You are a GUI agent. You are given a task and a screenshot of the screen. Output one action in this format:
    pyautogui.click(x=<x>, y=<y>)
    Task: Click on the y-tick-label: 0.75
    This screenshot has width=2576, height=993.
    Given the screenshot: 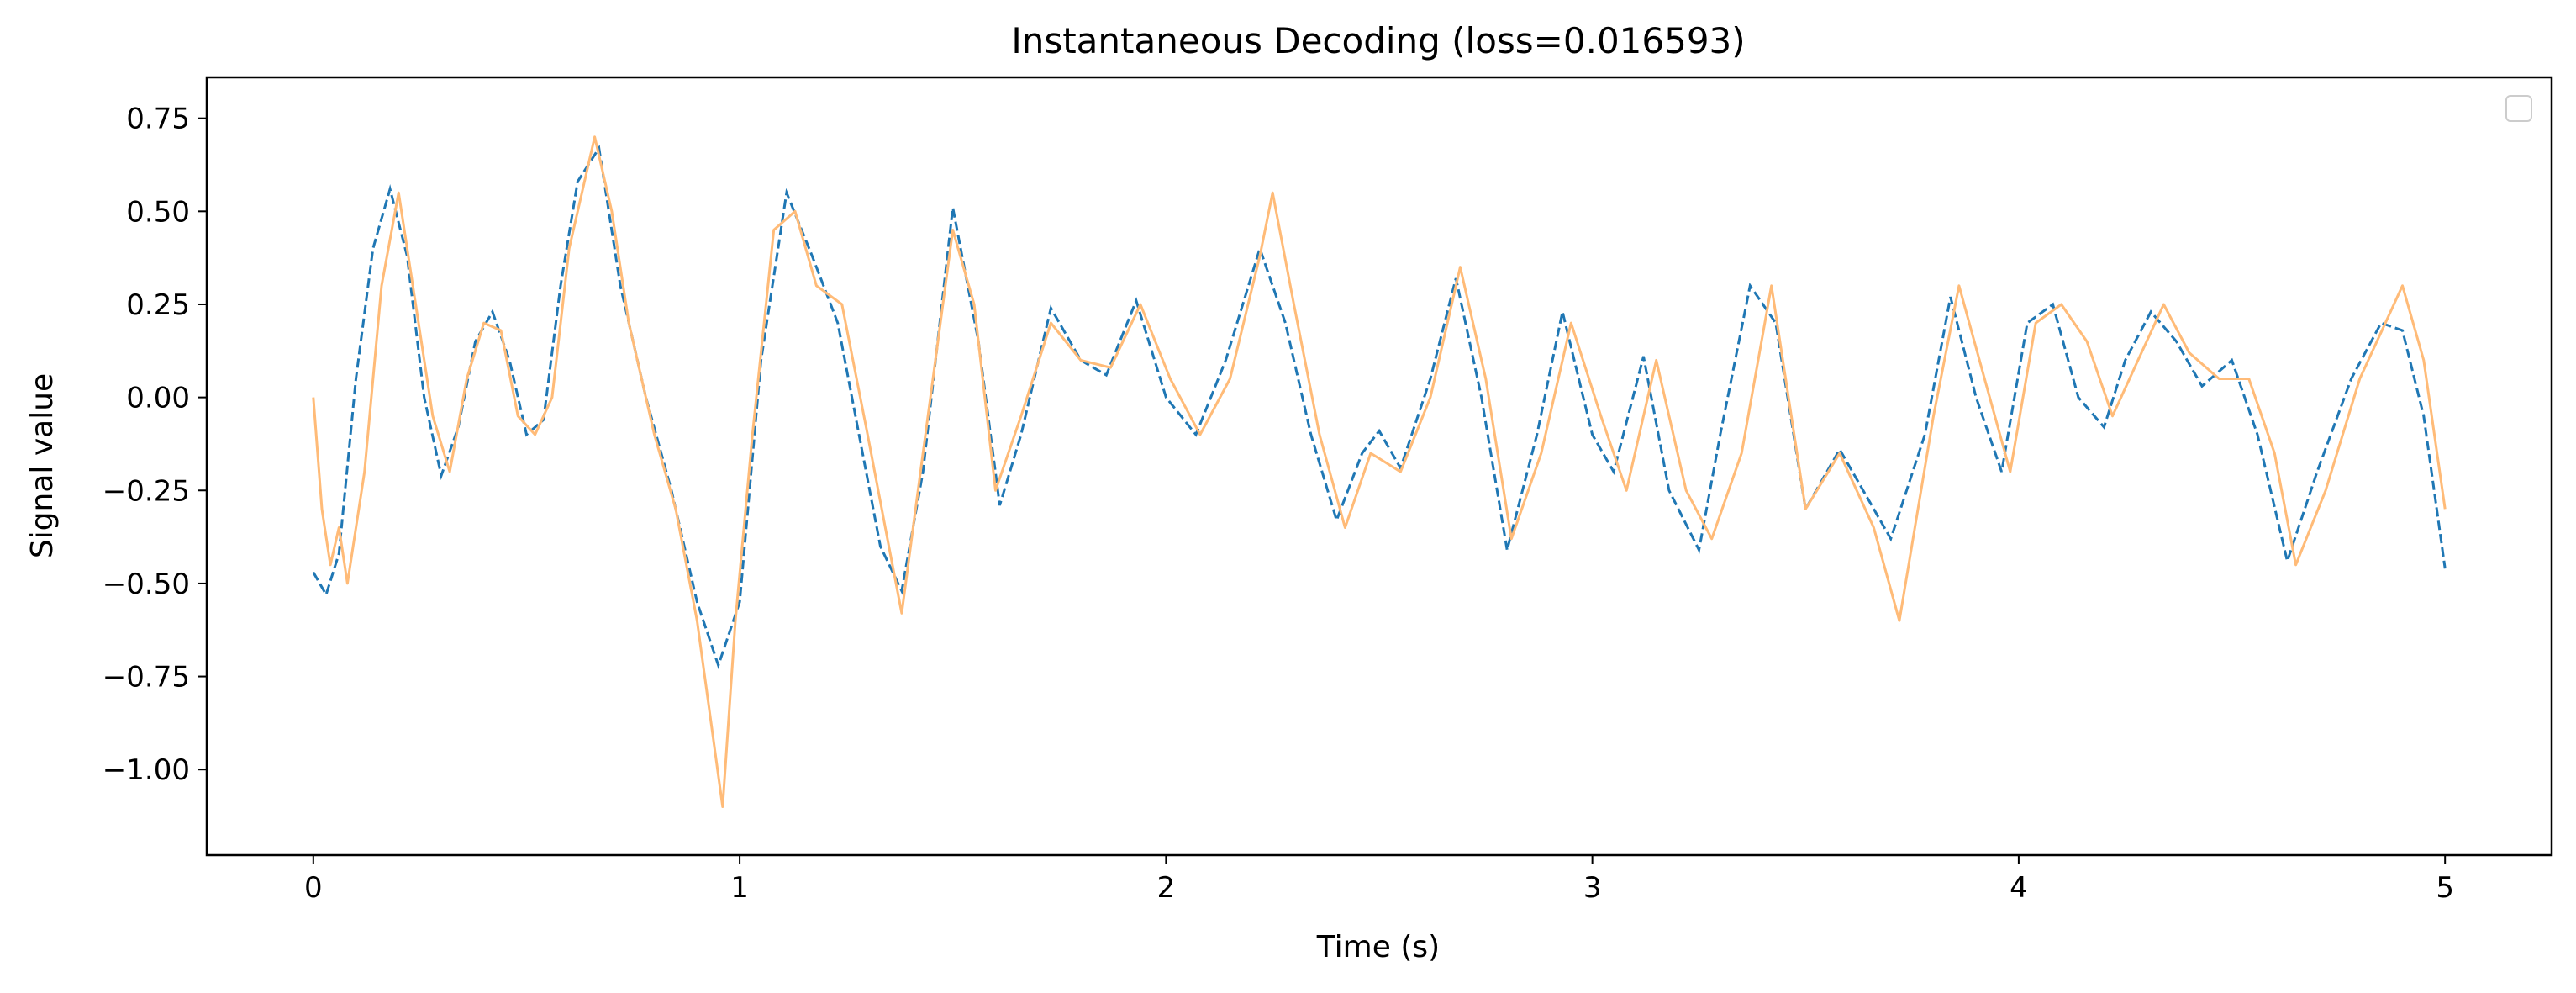 What is the action you would take?
    pyautogui.click(x=158, y=120)
    